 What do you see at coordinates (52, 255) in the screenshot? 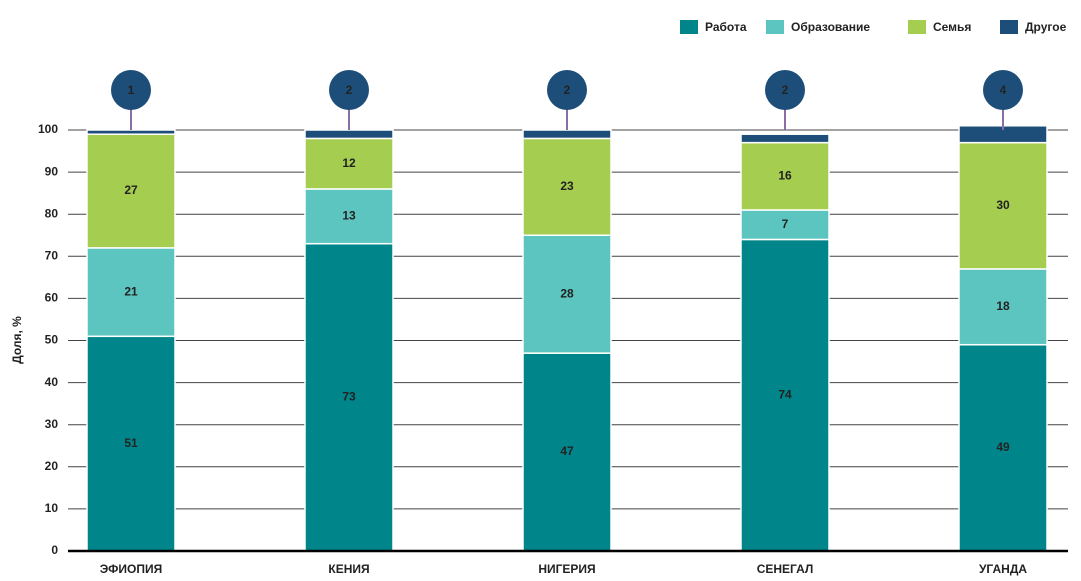
I see `y-tick-label: 70` at bounding box center [52, 255].